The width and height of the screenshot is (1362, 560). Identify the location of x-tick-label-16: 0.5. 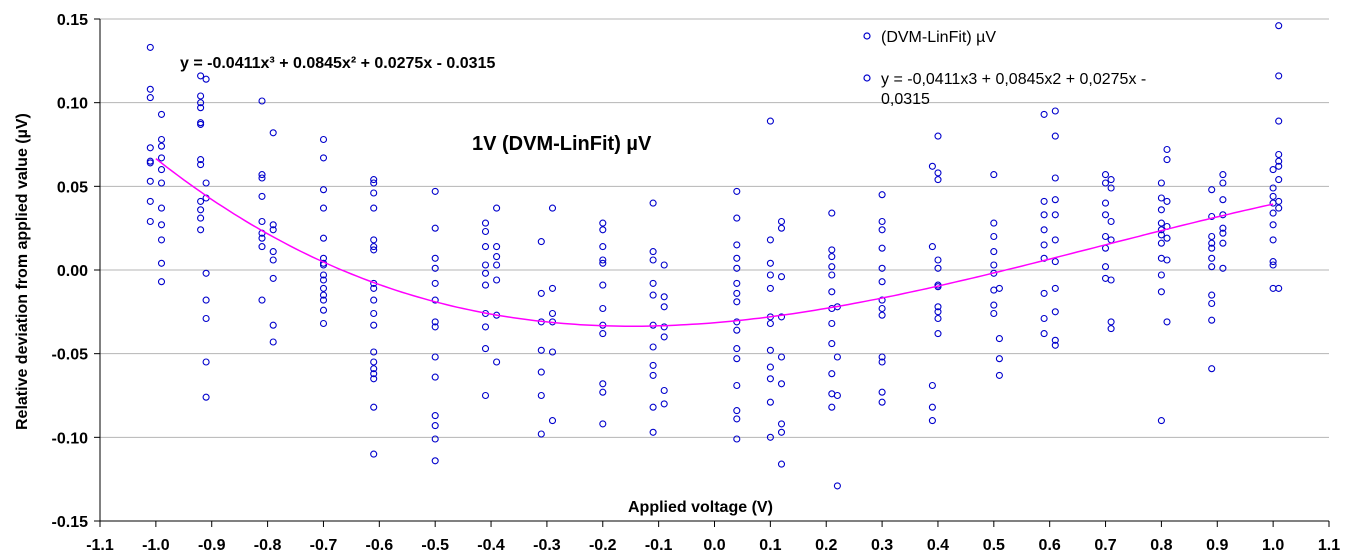
(994, 545).